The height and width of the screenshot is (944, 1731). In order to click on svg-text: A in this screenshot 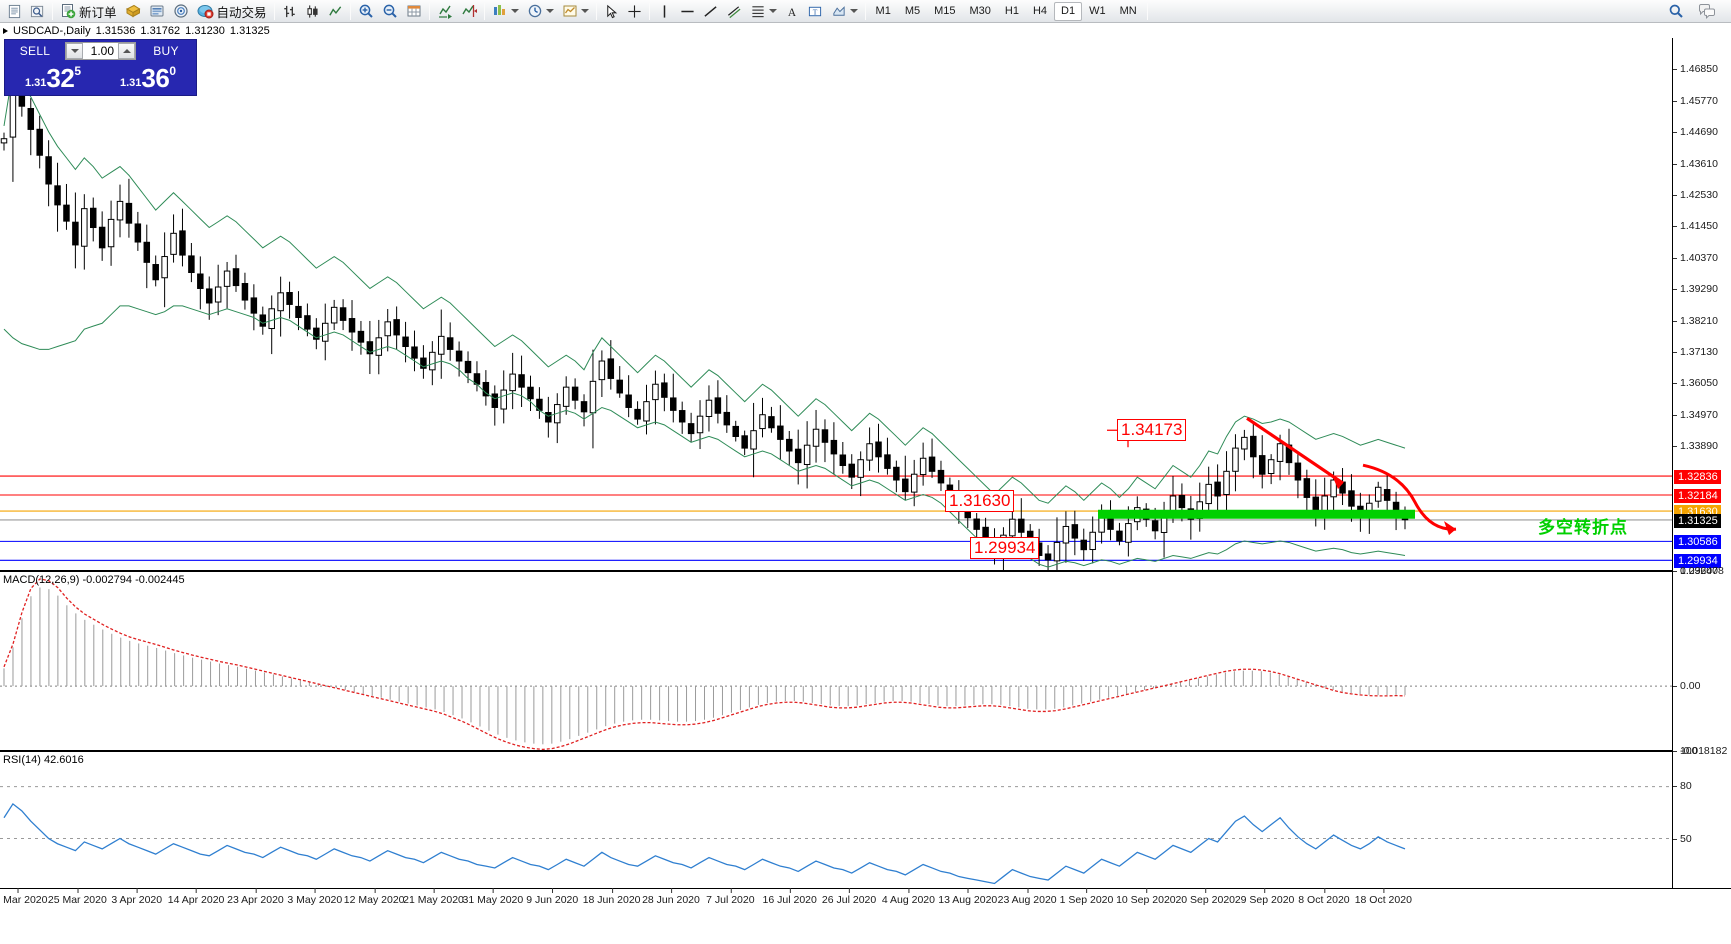, I will do `click(791, 12)`.